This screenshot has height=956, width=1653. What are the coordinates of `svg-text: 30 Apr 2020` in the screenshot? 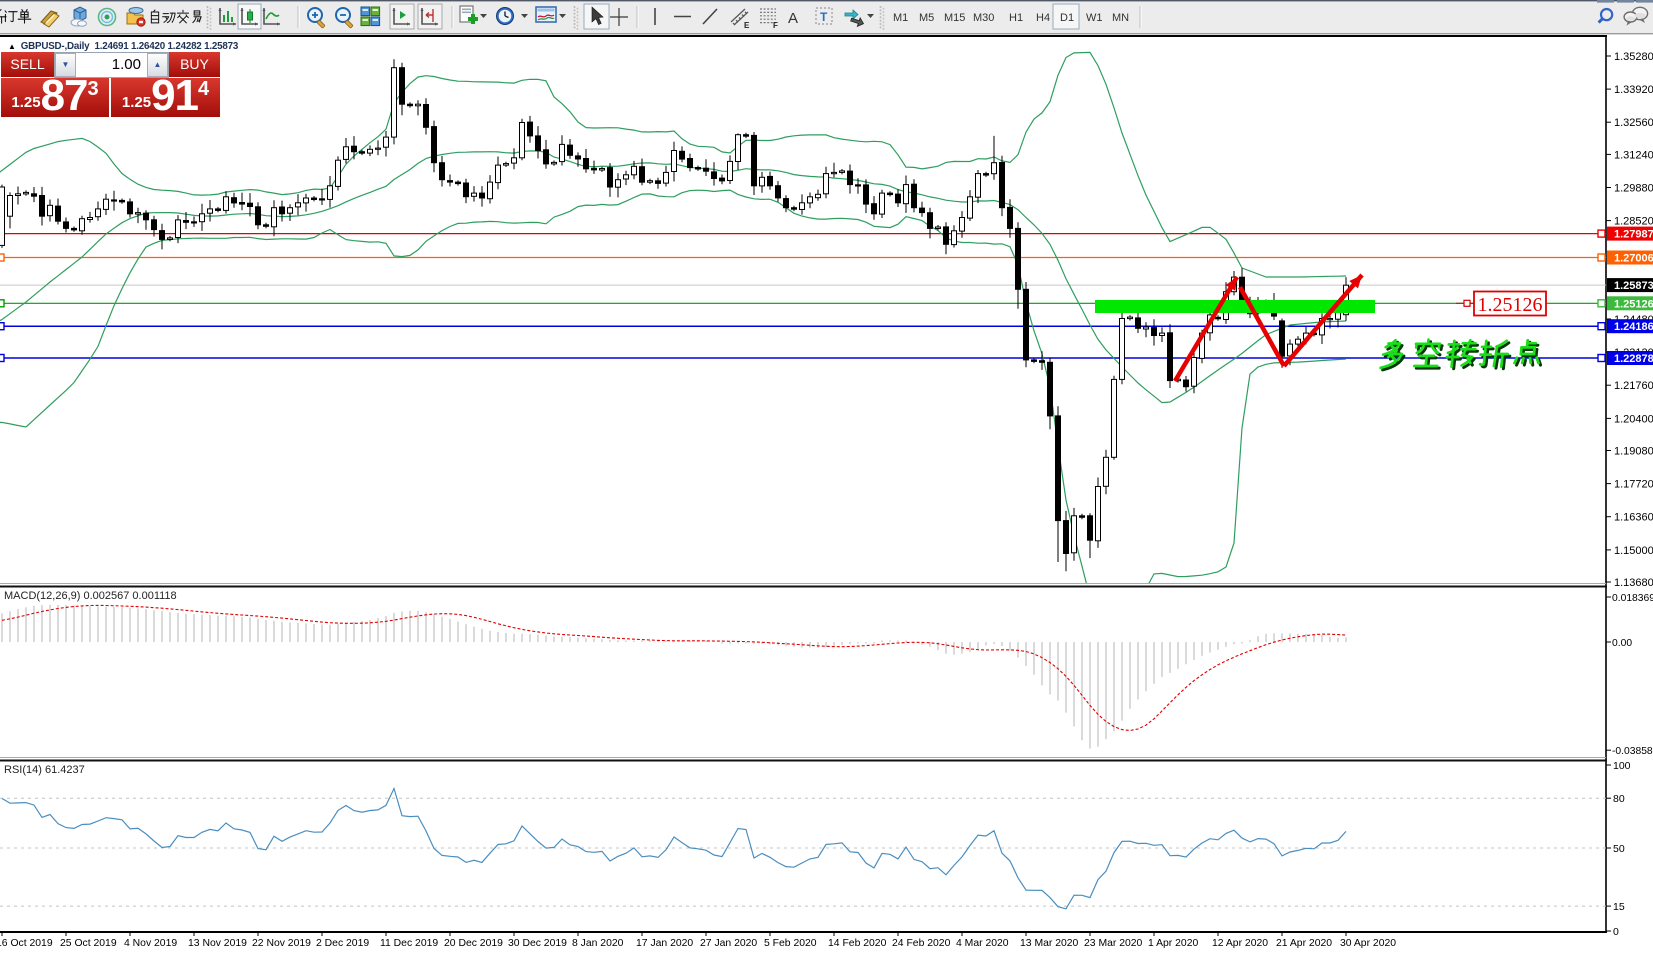 It's located at (1368, 943).